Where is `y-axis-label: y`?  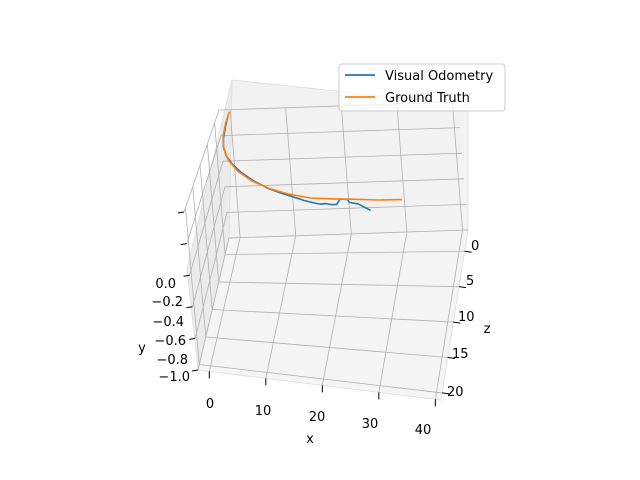 y-axis-label: y is located at coordinates (142, 348).